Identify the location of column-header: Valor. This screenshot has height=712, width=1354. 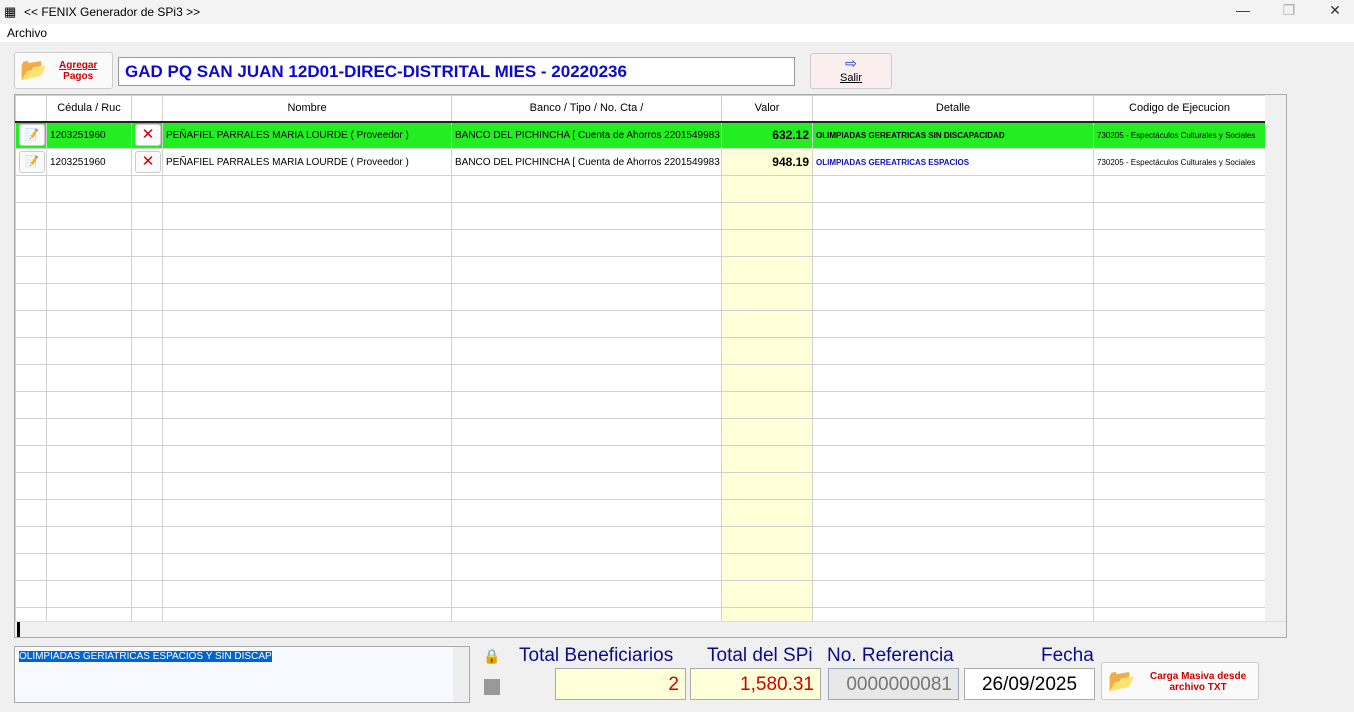
(767, 109).